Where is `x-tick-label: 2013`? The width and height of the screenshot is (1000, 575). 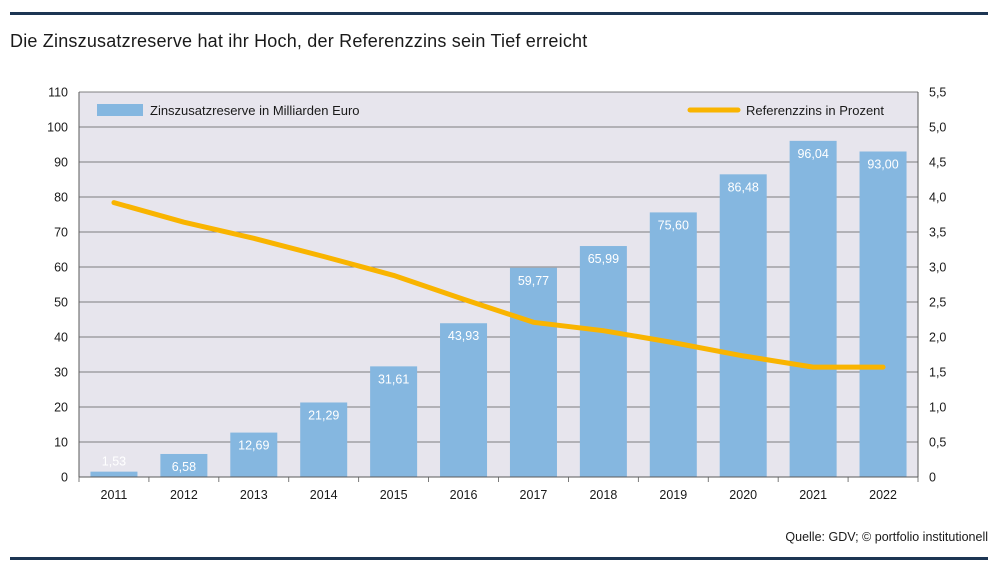 x-tick-label: 2013 is located at coordinates (254, 495).